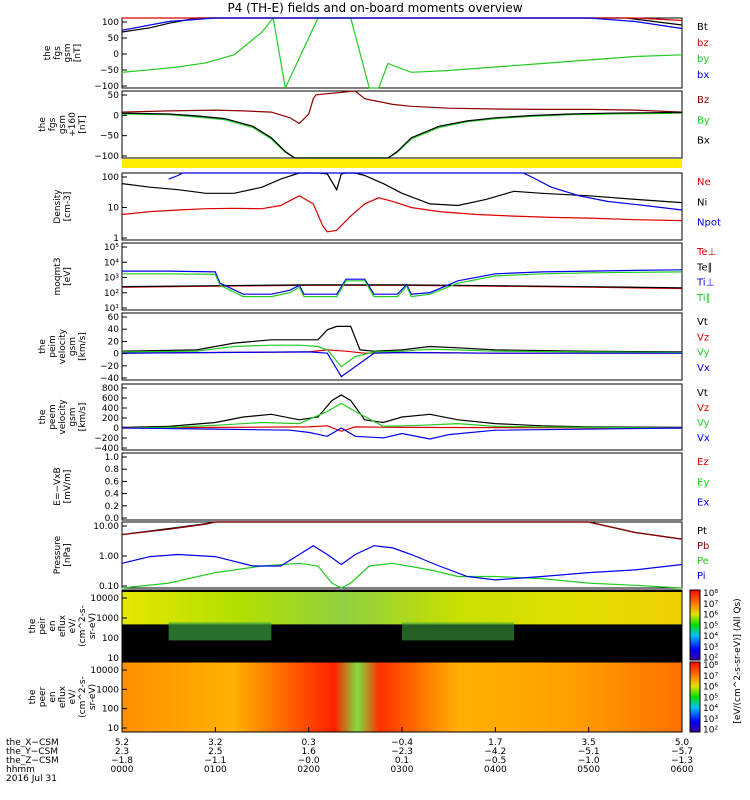 Image resolution: width=750 pixels, height=800 pixels. What do you see at coordinates (73, 697) in the screenshot?
I see `y-axis-label: eV/` at bounding box center [73, 697].